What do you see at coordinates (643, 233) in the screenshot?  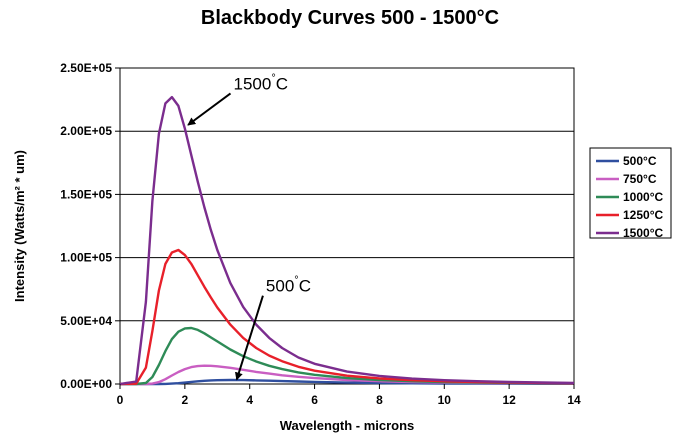 I see `legend-label-4: 1500°C` at bounding box center [643, 233].